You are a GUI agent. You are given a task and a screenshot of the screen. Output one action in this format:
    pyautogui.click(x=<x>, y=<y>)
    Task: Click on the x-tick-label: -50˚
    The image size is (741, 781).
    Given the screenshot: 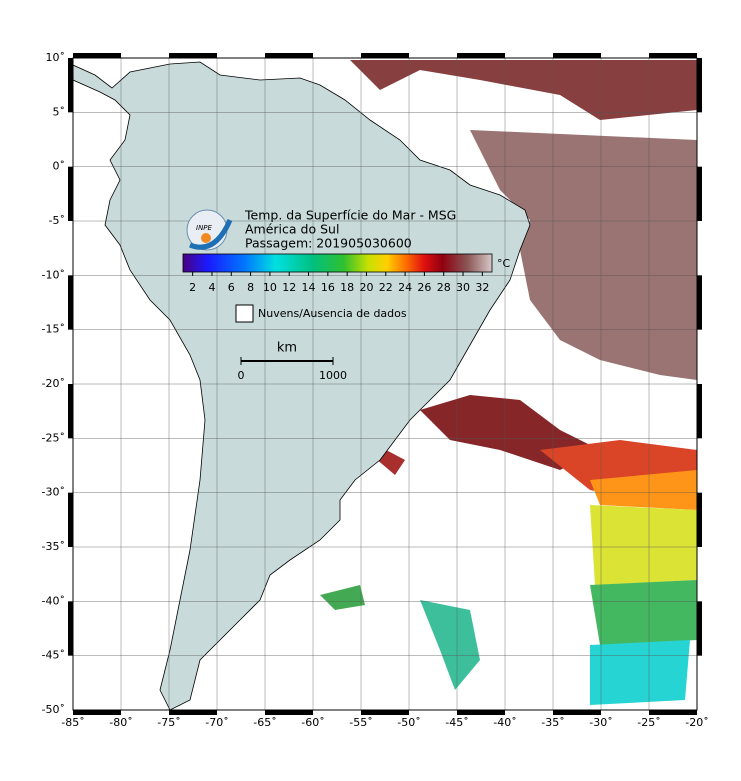 What is the action you would take?
    pyautogui.click(x=408, y=722)
    